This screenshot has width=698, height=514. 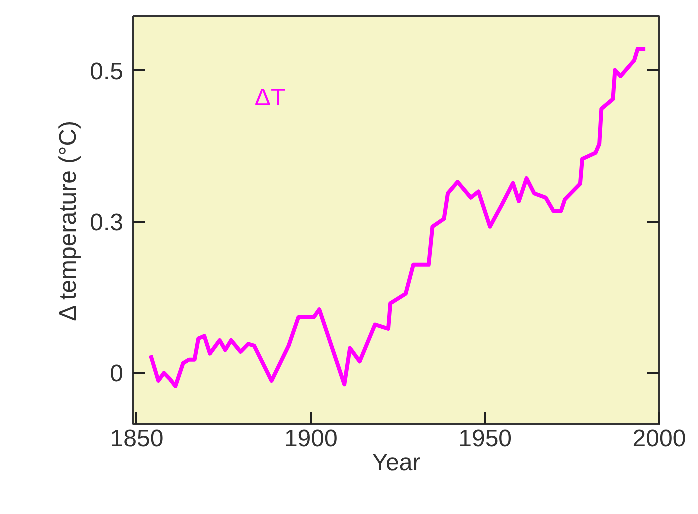 I want to click on y-axis-title: Δ temperature (°C), so click(x=68, y=221).